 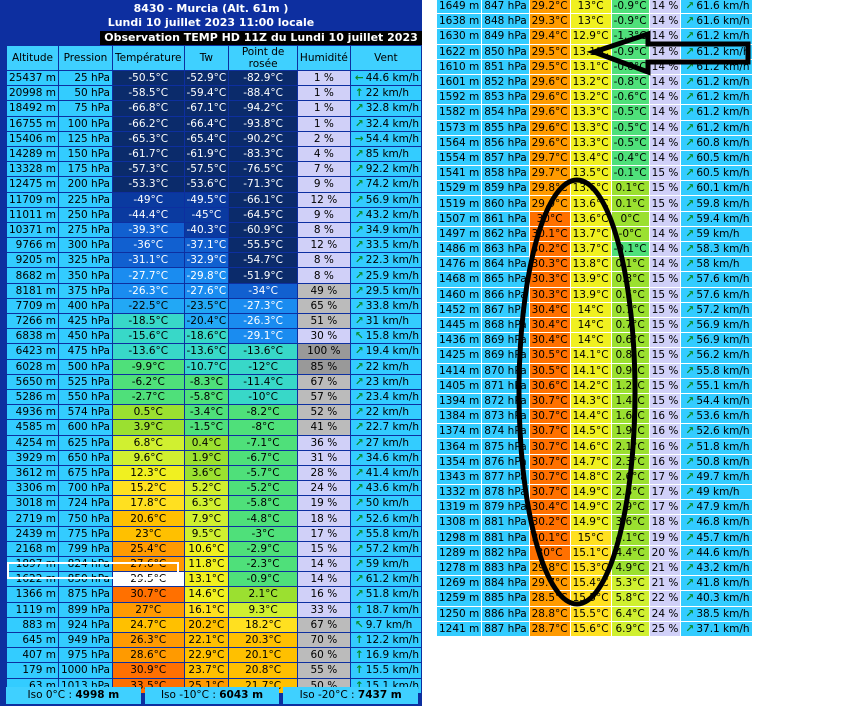 What do you see at coordinates (32, 366) in the screenshot?
I see `altitude-cell: 6028 m` at bounding box center [32, 366].